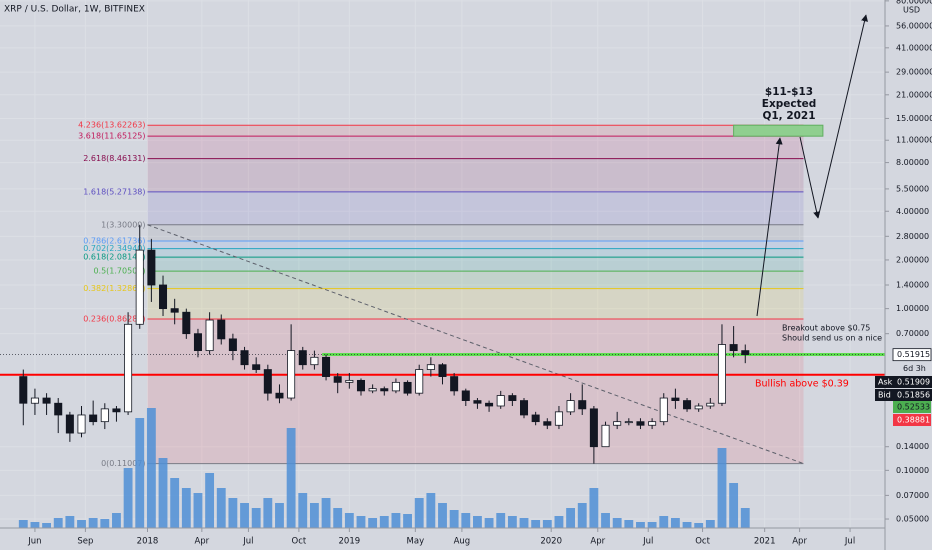 This screenshot has height=550, width=932. What do you see at coordinates (114, 288) in the screenshot?
I see `fib-label: 0.382(1.32862)` at bounding box center [114, 288].